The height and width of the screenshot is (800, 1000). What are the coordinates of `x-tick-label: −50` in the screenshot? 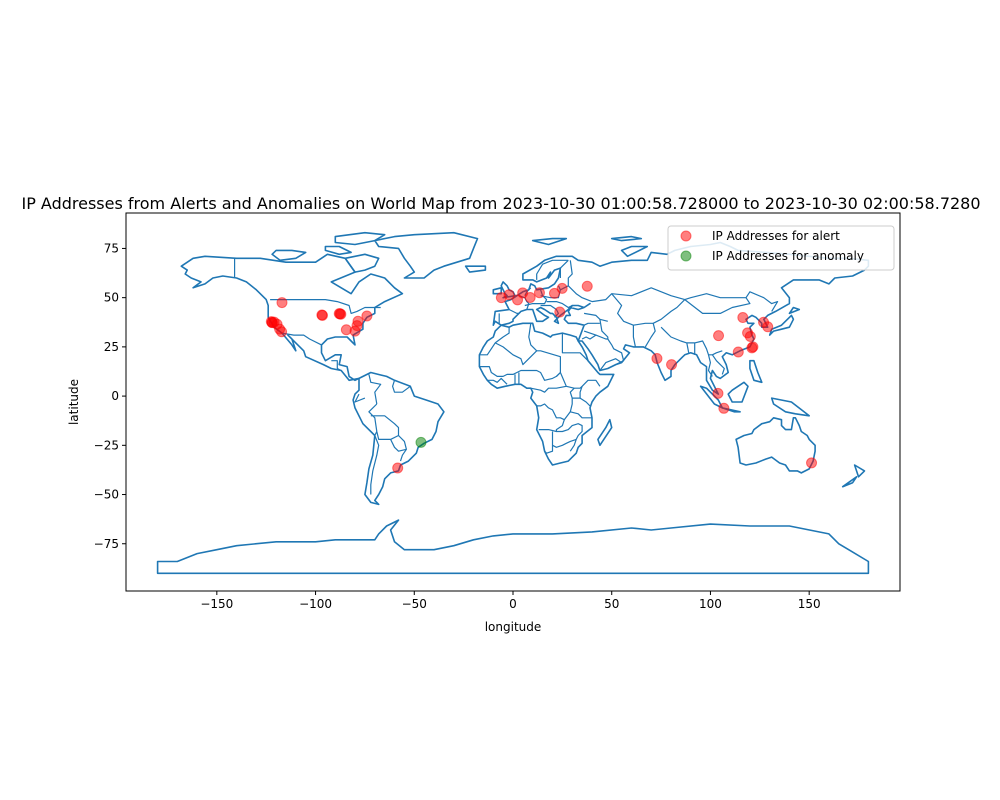 It's located at (414, 604).